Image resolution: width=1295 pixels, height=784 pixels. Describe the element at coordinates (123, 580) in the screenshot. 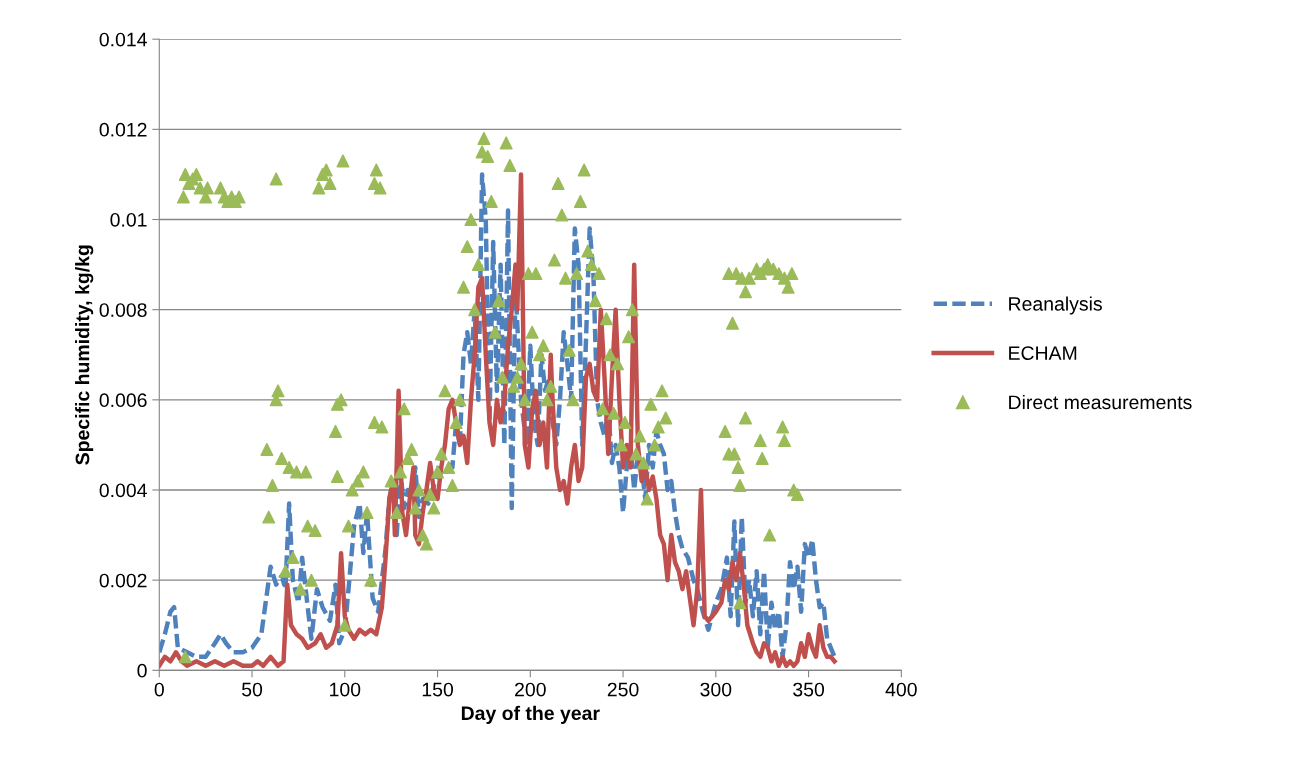

I see `y-tick-label: 0.002` at that location.